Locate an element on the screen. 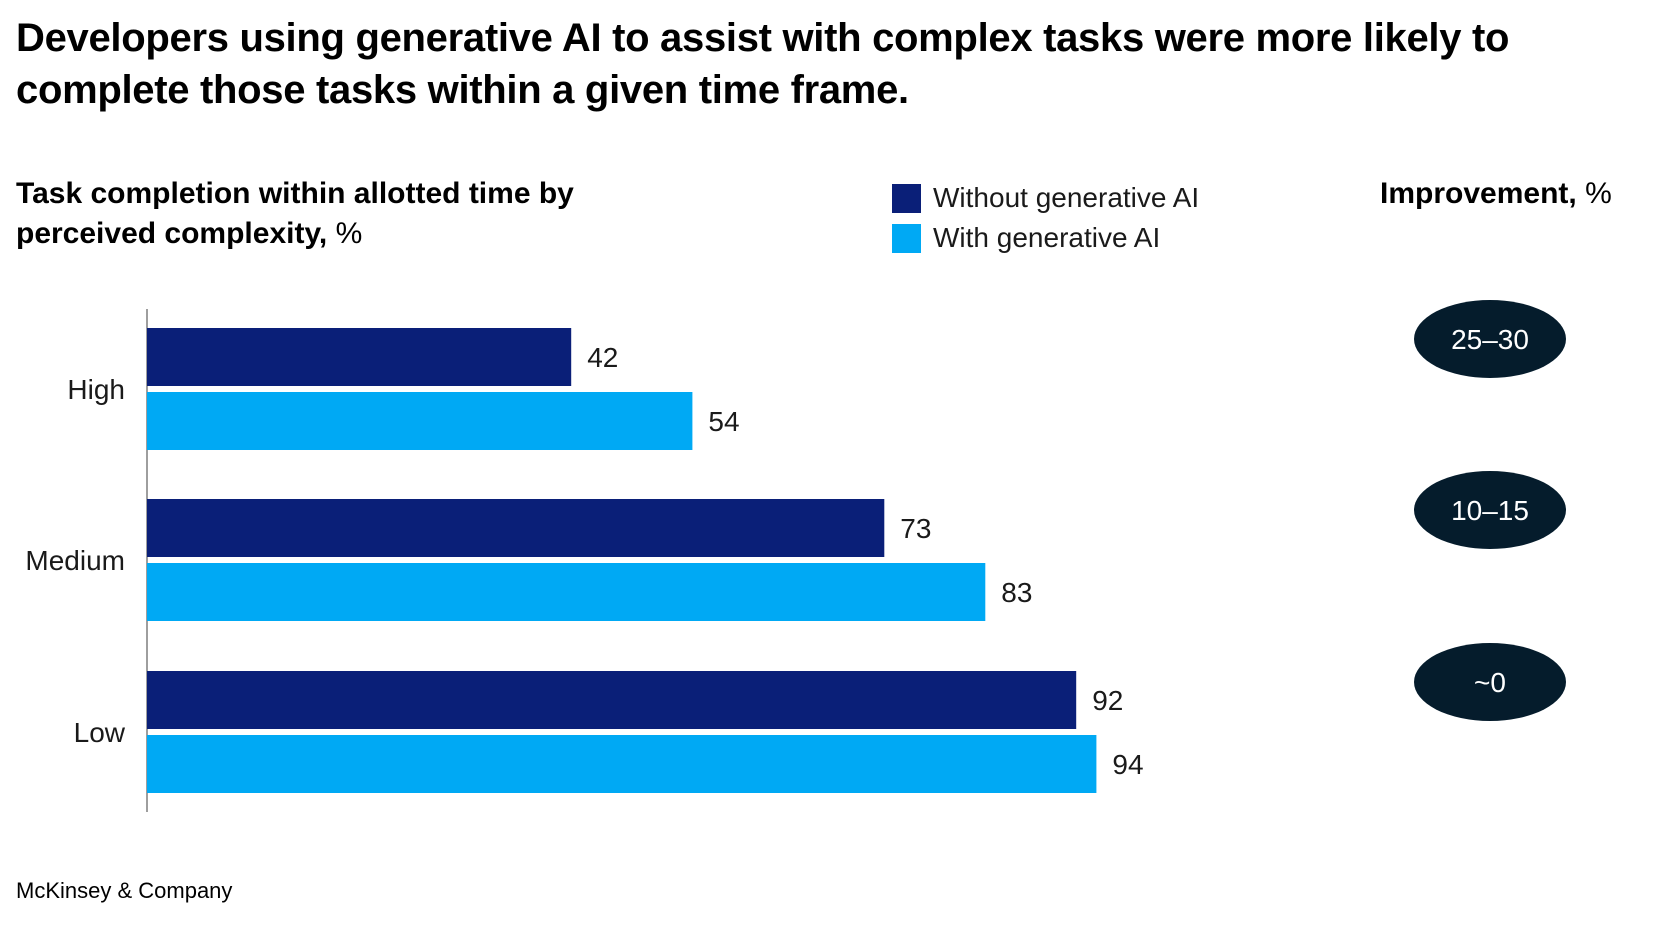 The image size is (1666, 928). data-label-high-with-ai: 54 is located at coordinates (723, 421).